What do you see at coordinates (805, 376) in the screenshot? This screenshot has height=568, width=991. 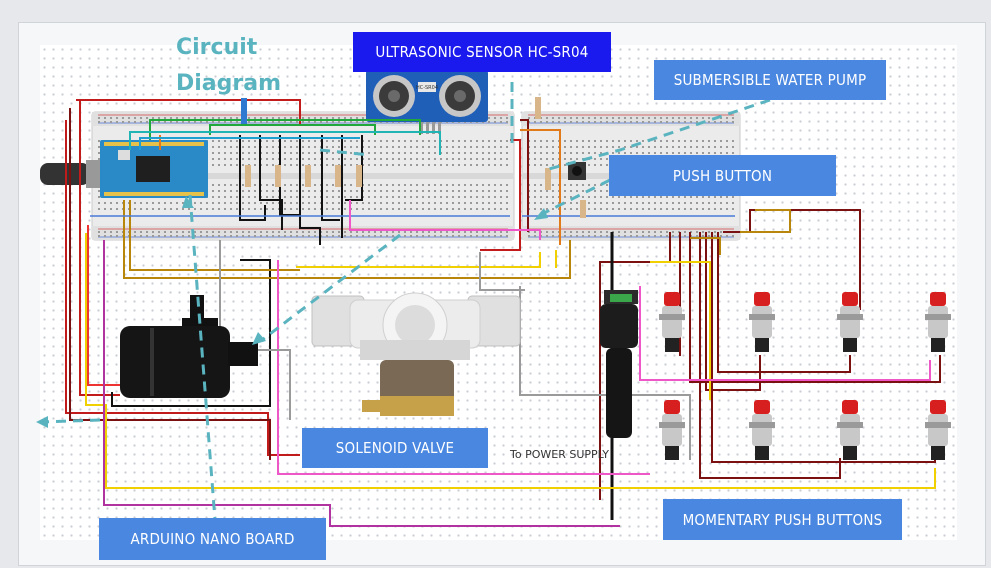 I see `momentary-buttons` at bounding box center [805, 376].